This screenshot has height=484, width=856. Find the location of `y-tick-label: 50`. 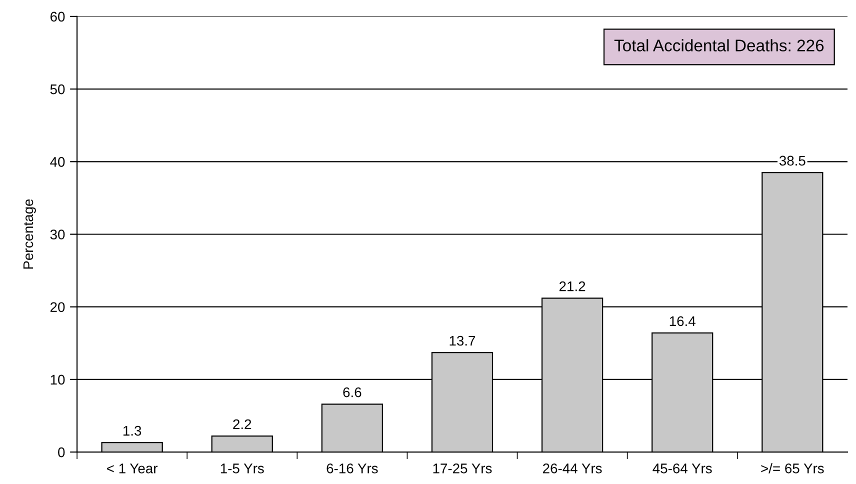

y-tick-label: 50 is located at coordinates (57, 89).